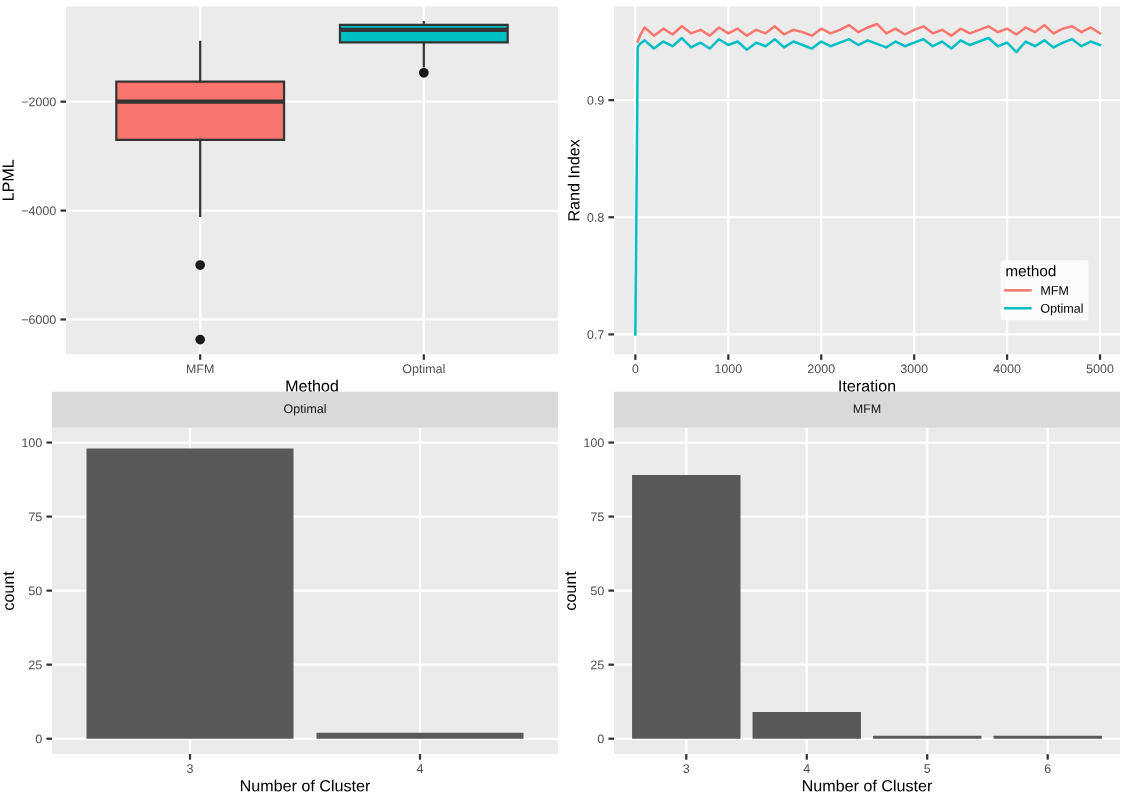  Describe the element at coordinates (312, 385) in the screenshot. I see `x-axis-title: Method` at that location.